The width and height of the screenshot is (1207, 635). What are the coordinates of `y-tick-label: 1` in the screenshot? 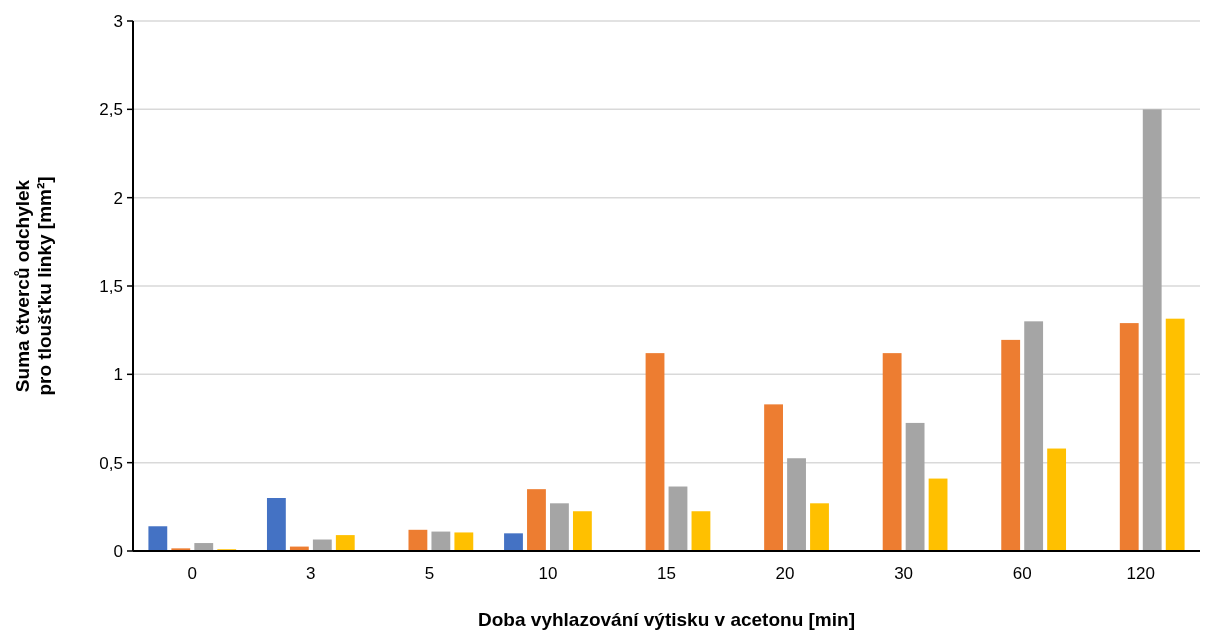 It's located at (118, 375).